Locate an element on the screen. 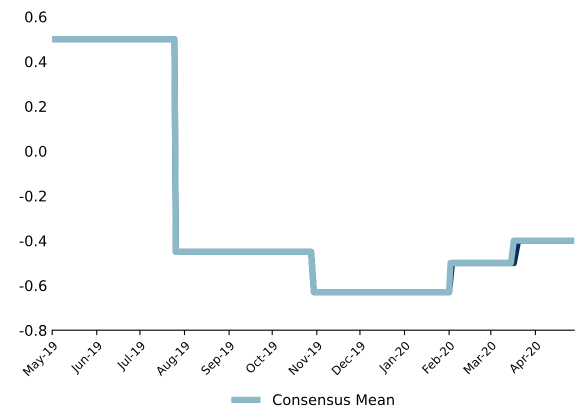 This screenshot has height=418, width=580. y-tick-label: 0.0 is located at coordinates (35, 151).